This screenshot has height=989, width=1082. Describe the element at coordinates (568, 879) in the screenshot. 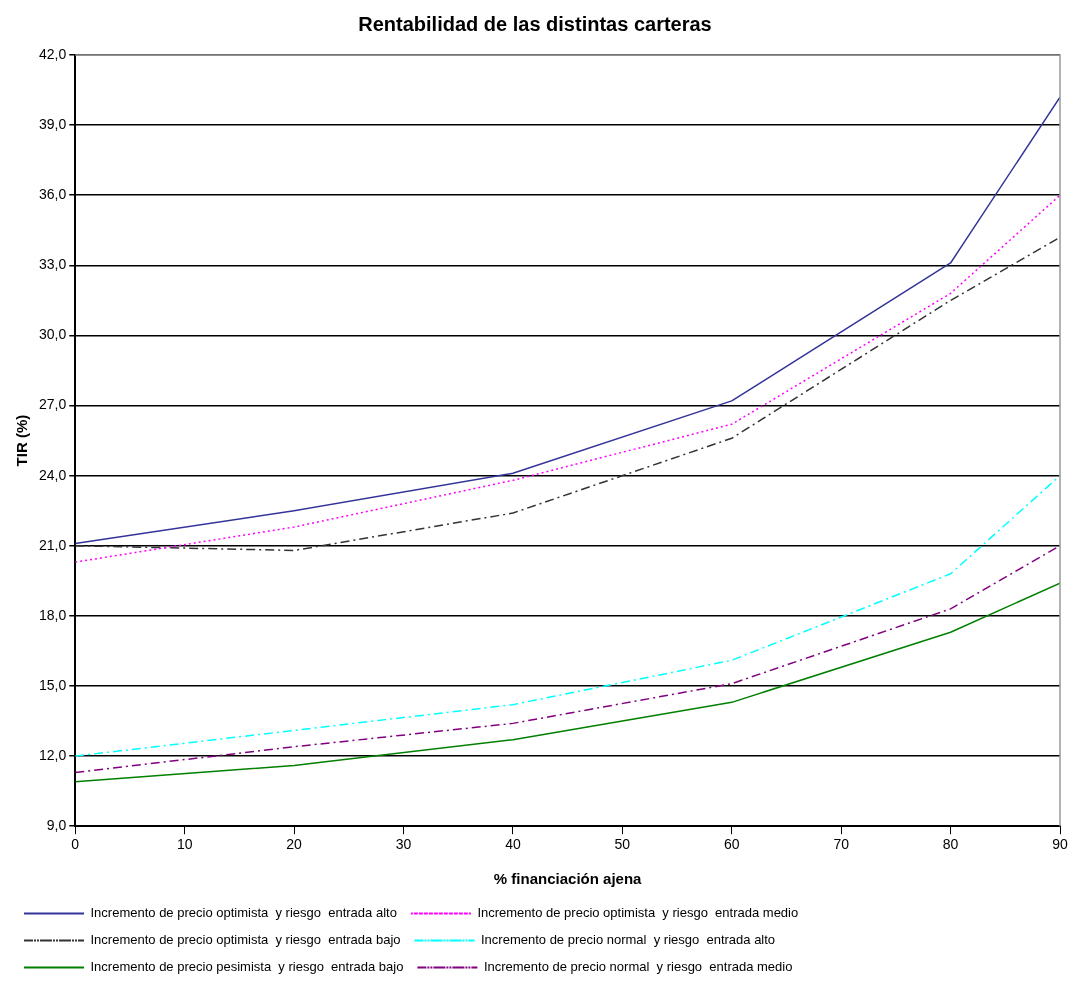

I see `x-axis-title: % financiación ajena` at that location.